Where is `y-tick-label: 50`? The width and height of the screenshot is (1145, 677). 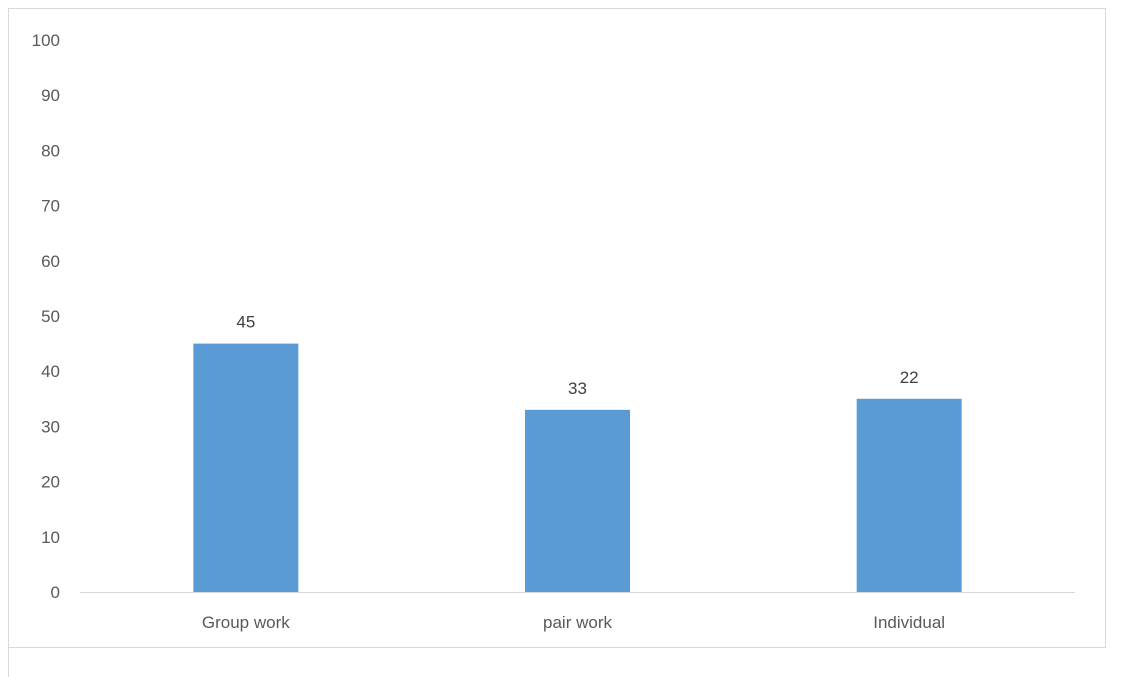 y-tick-label: 50 is located at coordinates (50, 316).